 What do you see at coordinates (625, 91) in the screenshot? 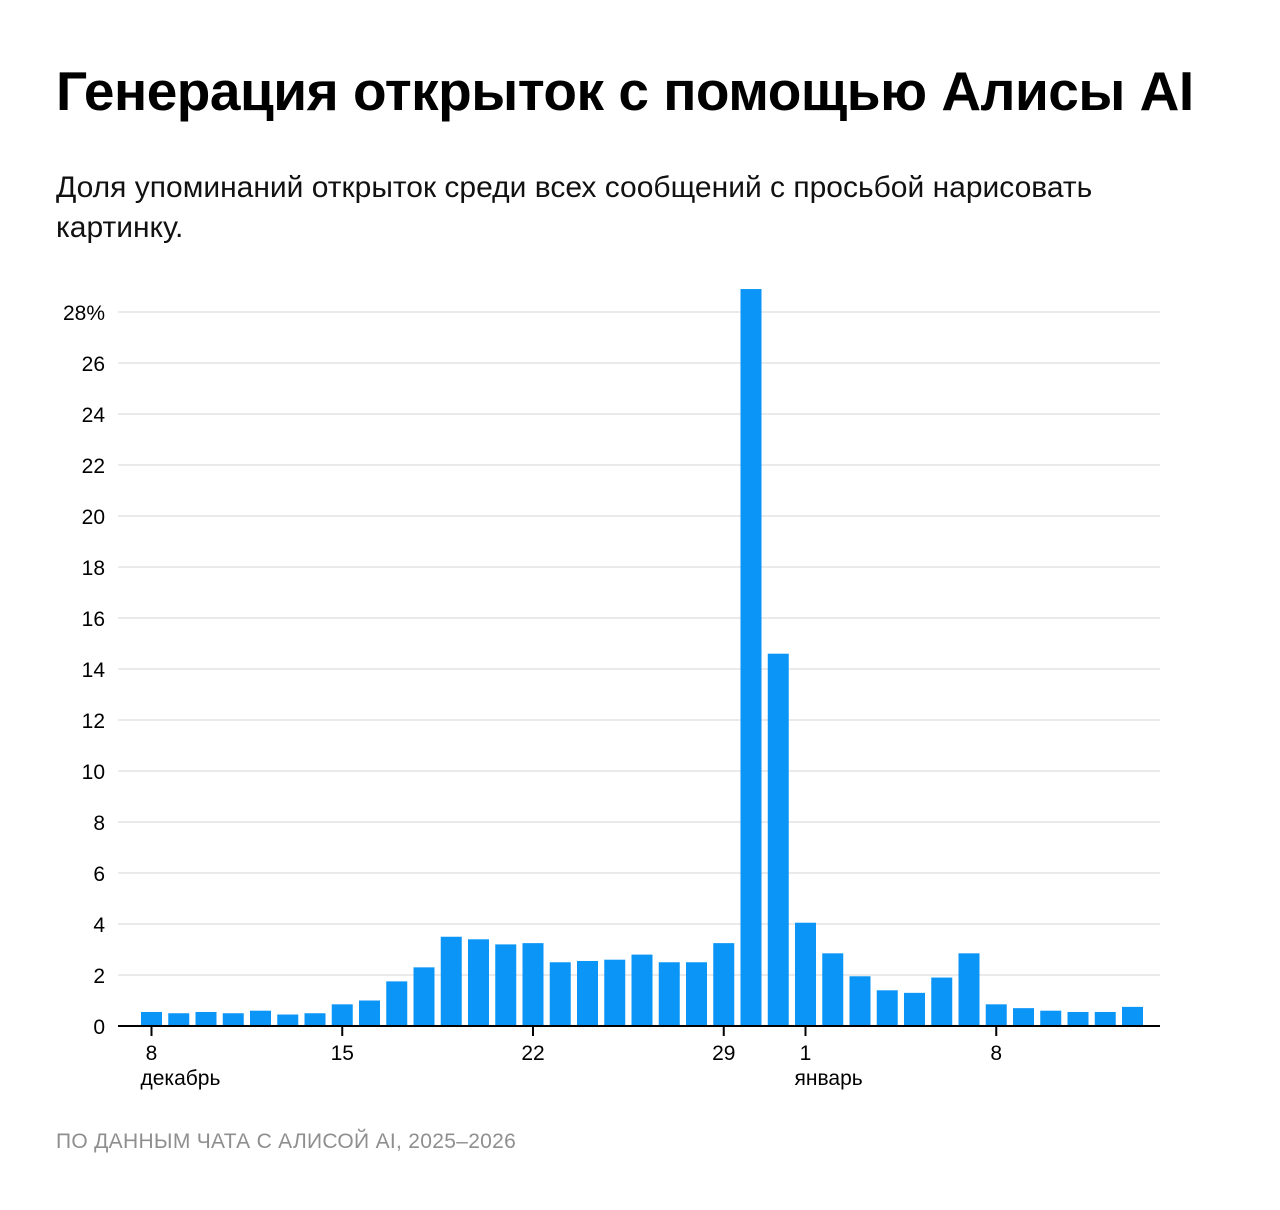
I see `chart-title: Генерация открыток с помощью Алисы AI` at bounding box center [625, 91].